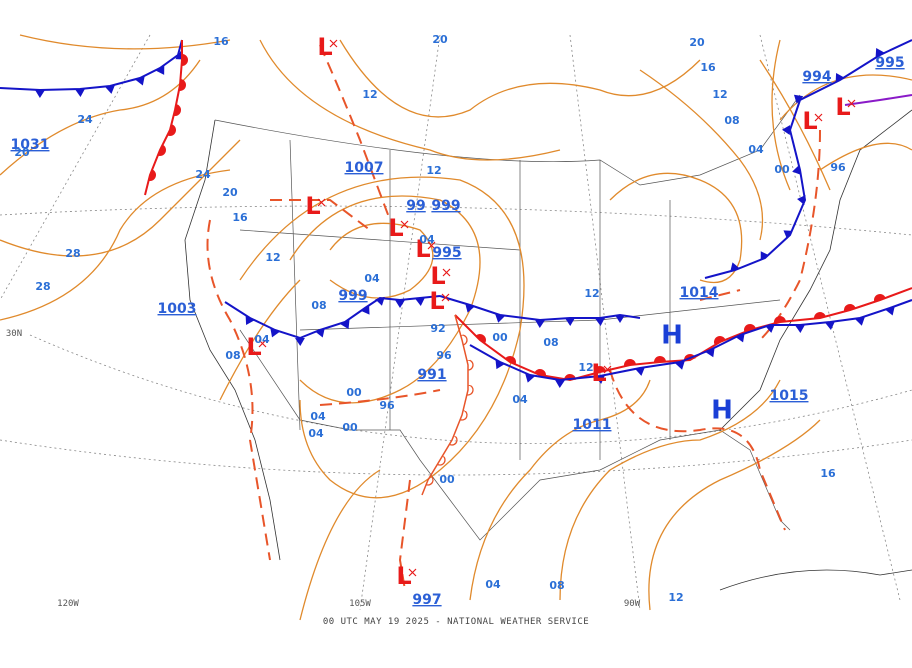 The width and height of the screenshot is (912, 668). Describe the element at coordinates (699, 293) in the screenshot. I see `pressure-value: 1014` at that location.